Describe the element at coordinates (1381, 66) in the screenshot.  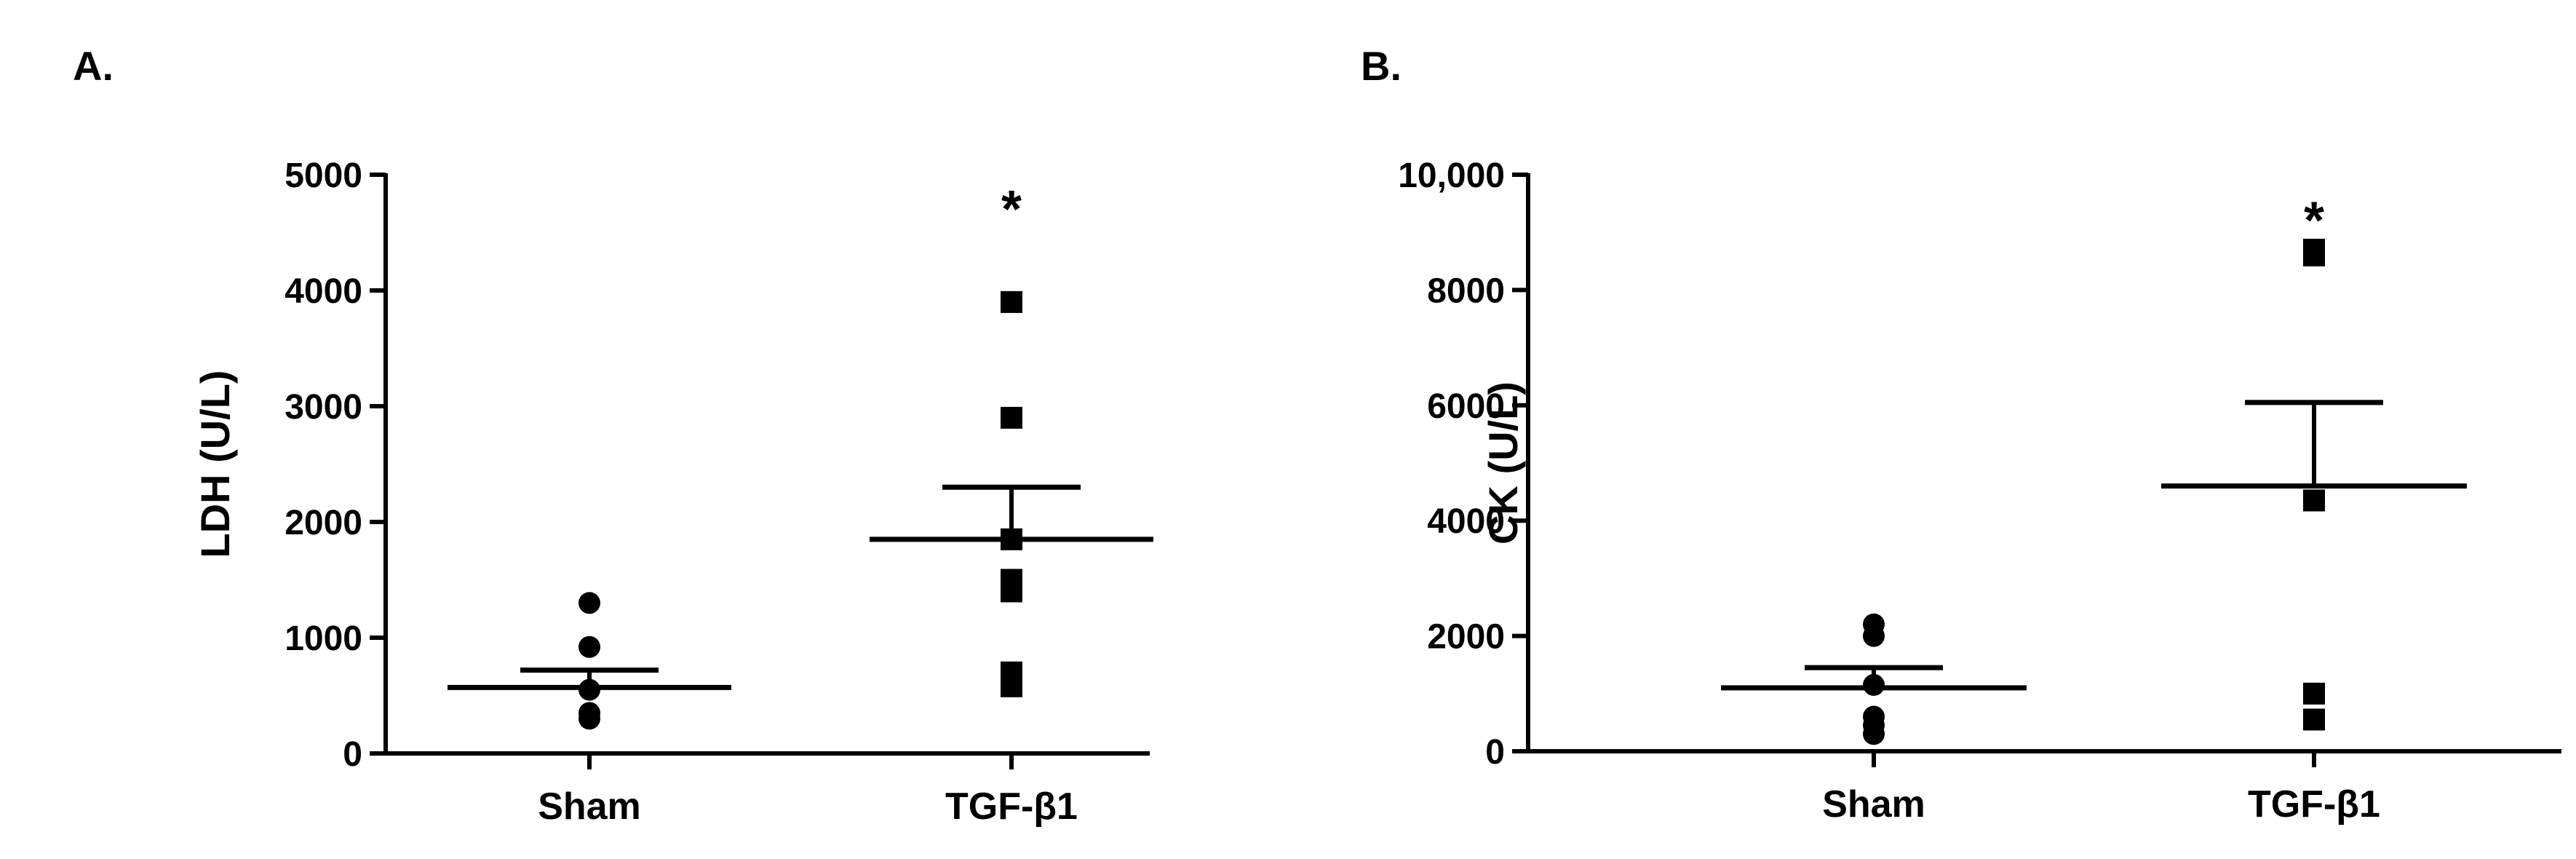
I see `panel-label: B.` at that location.